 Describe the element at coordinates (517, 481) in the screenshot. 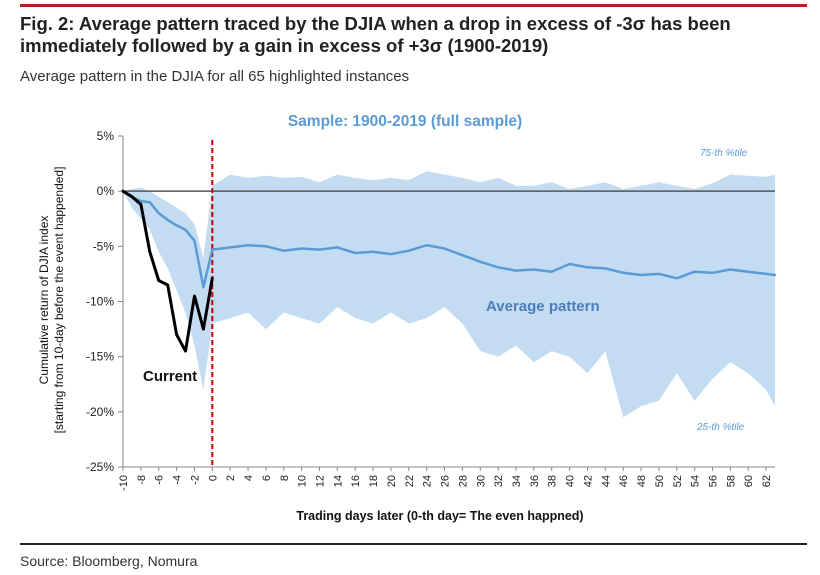

I see `x-tick-label: 34` at that location.